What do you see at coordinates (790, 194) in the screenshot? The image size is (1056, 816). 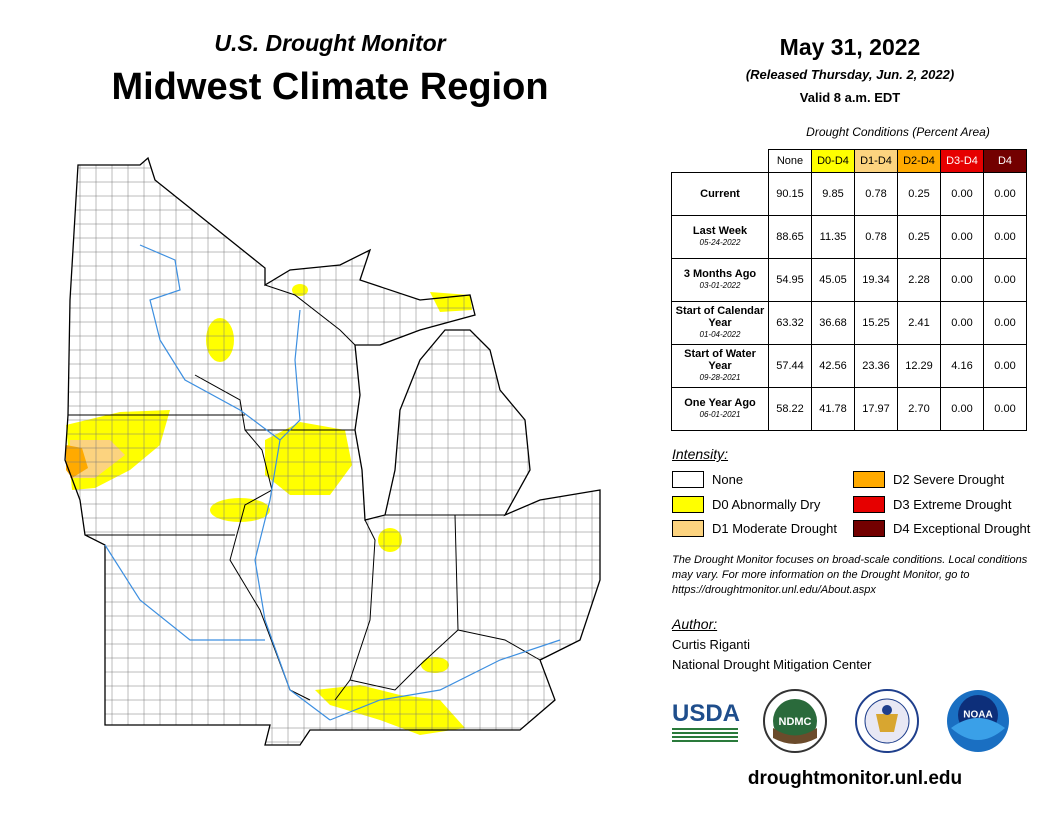 I see `cell: 90.15` at bounding box center [790, 194].